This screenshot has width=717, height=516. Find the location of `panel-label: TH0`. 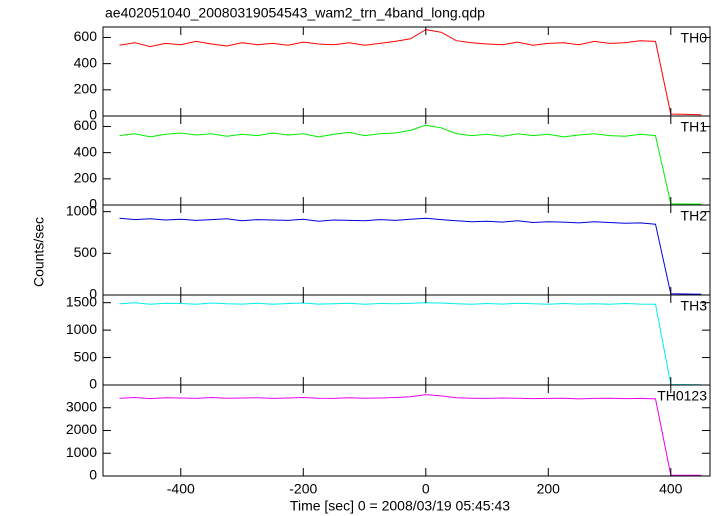

panel-label: TH0 is located at coordinates (694, 38).